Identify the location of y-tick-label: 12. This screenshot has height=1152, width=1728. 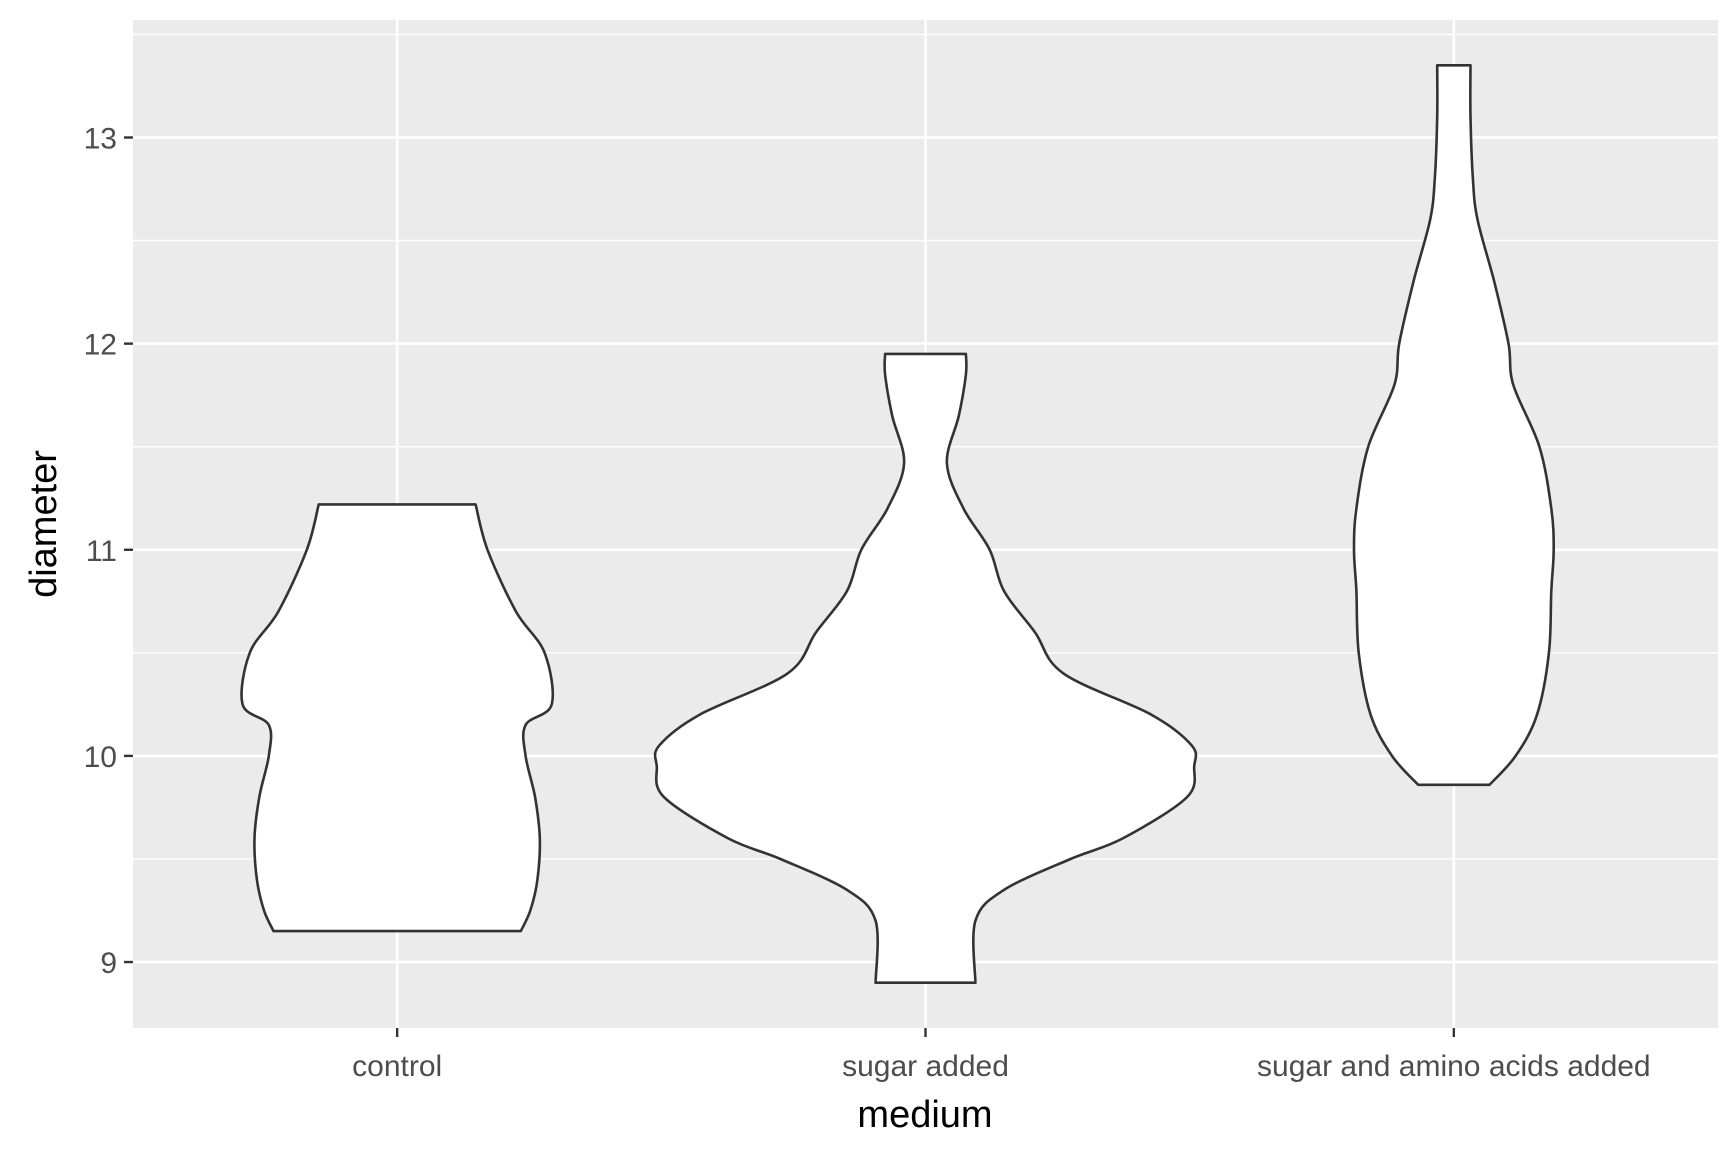
(100, 345).